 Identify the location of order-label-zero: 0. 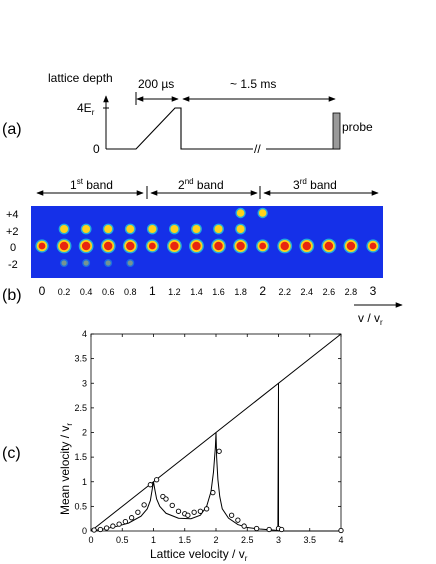
(13, 248).